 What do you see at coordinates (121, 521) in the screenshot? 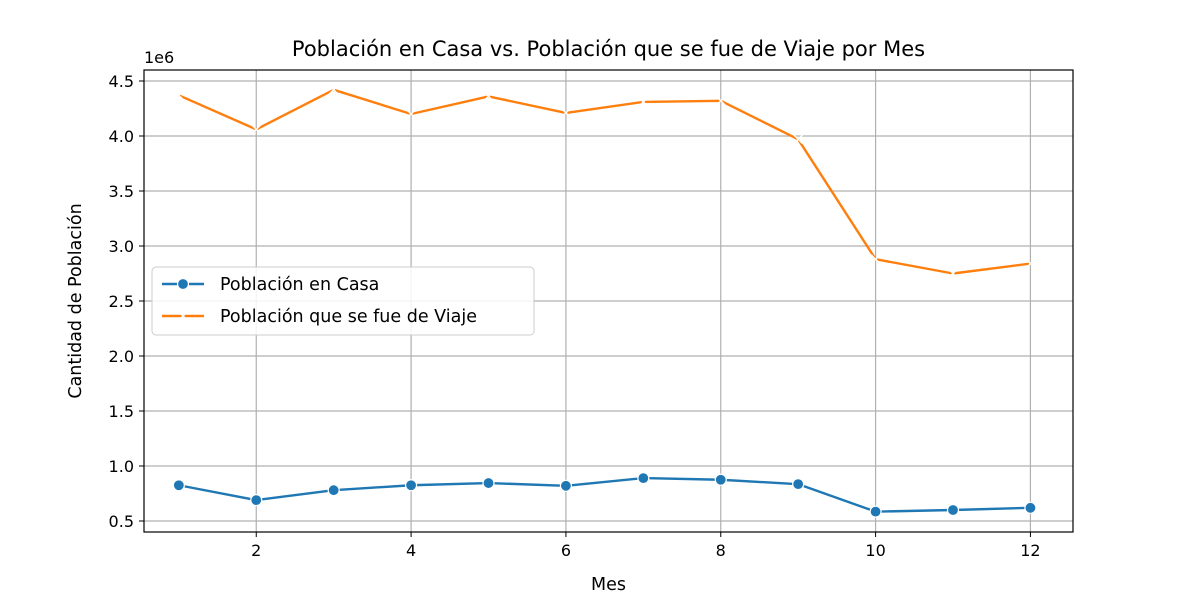
I see `y-tick-label: 0.5` at bounding box center [121, 521].